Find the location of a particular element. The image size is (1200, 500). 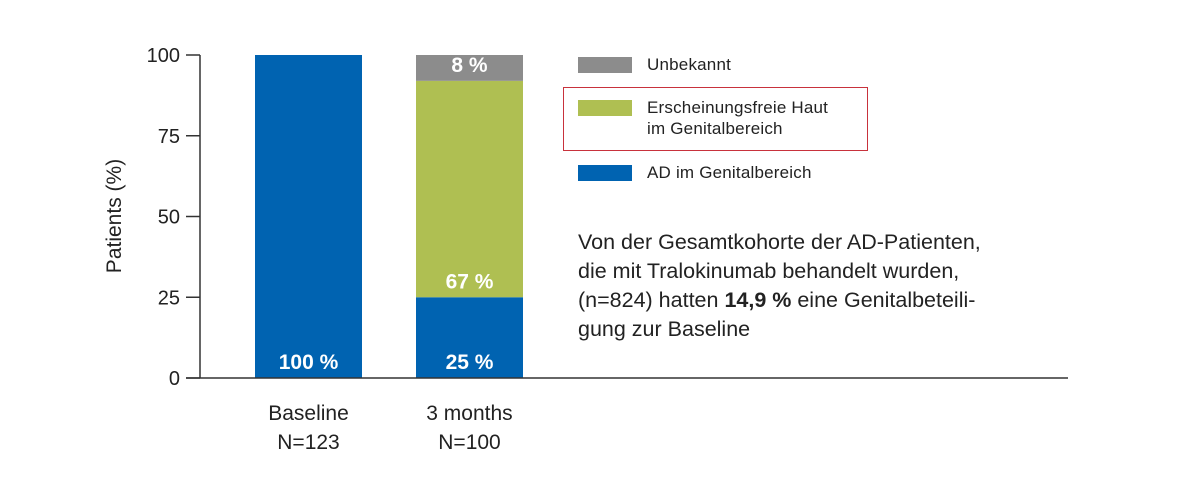

bars: 100 % 25 % 67 % 8 % is located at coordinates (389, 216).